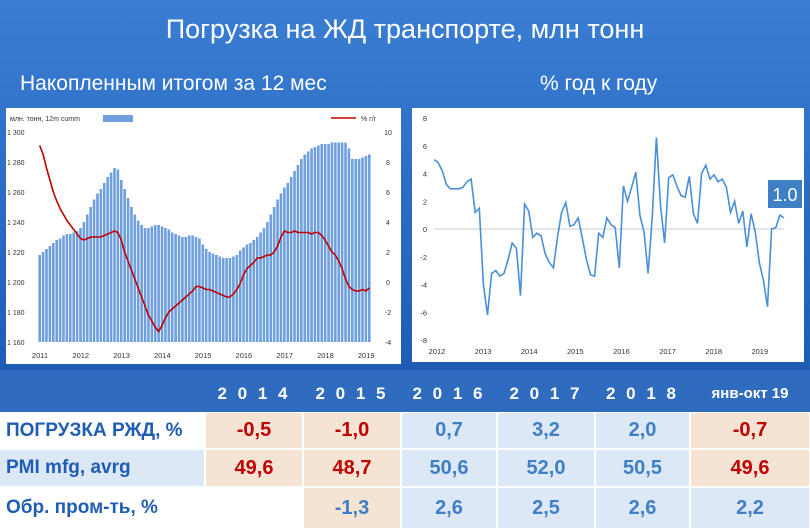 This screenshot has width=810, height=529. Describe the element at coordinates (118, 118) in the screenshot. I see `legend-bars-swatch` at that location.